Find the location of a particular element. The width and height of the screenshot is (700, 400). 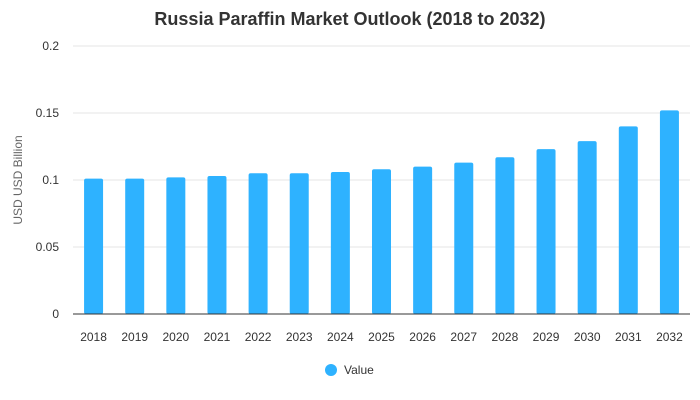

bar-2018 is located at coordinates (94, 246).